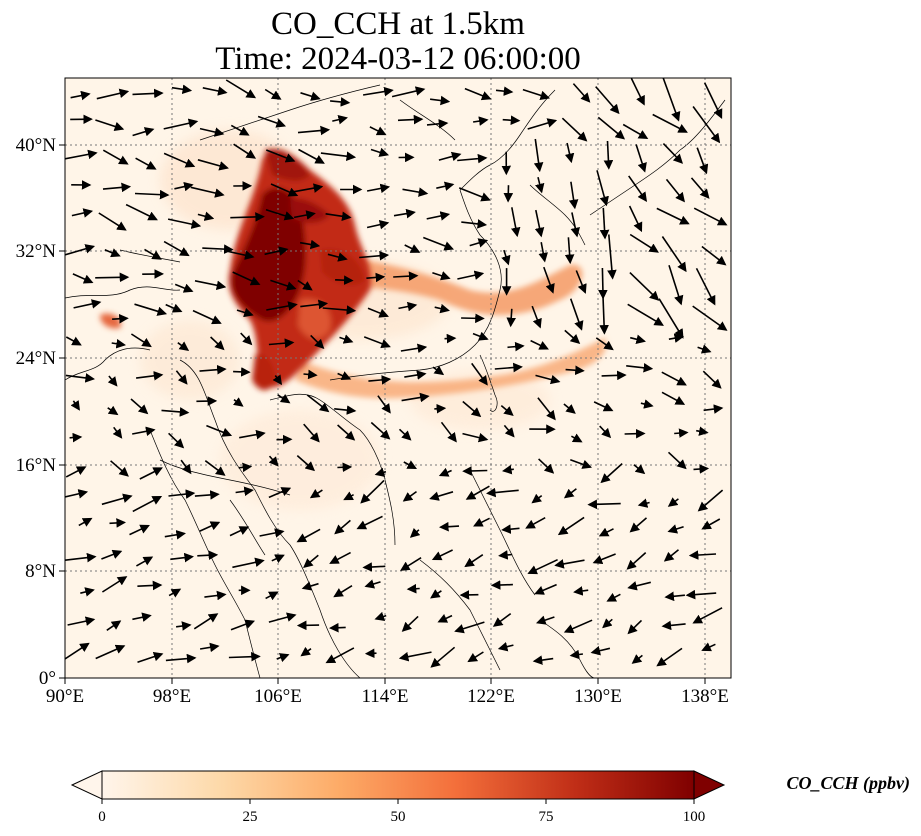  Describe the element at coordinates (709, 785) in the screenshot. I see `colorbar-extend-max` at that location.